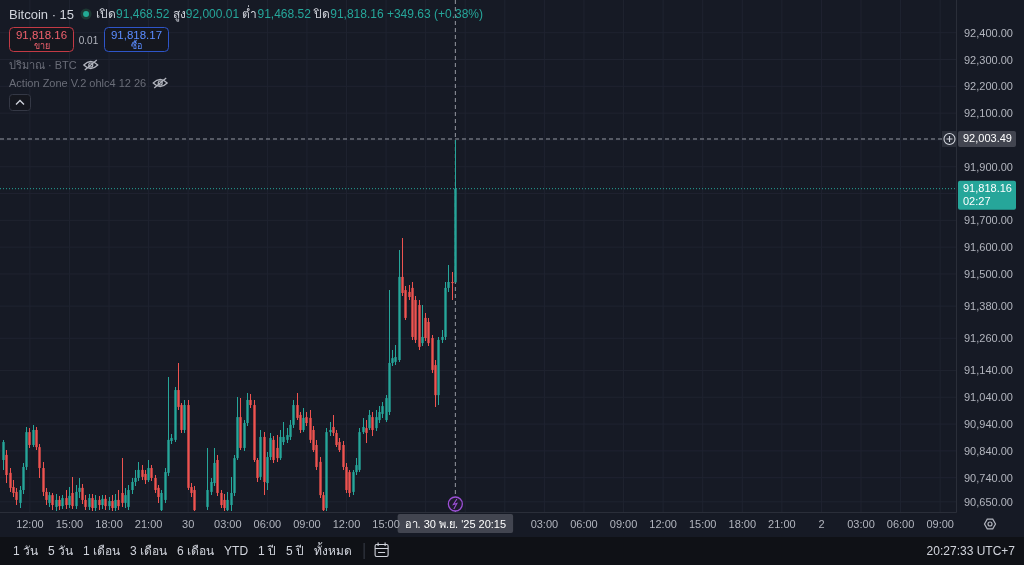 Image resolution: width=1024 pixels, height=565 pixels. I want to click on y-tick-label: 92,100.00, so click(988, 113).